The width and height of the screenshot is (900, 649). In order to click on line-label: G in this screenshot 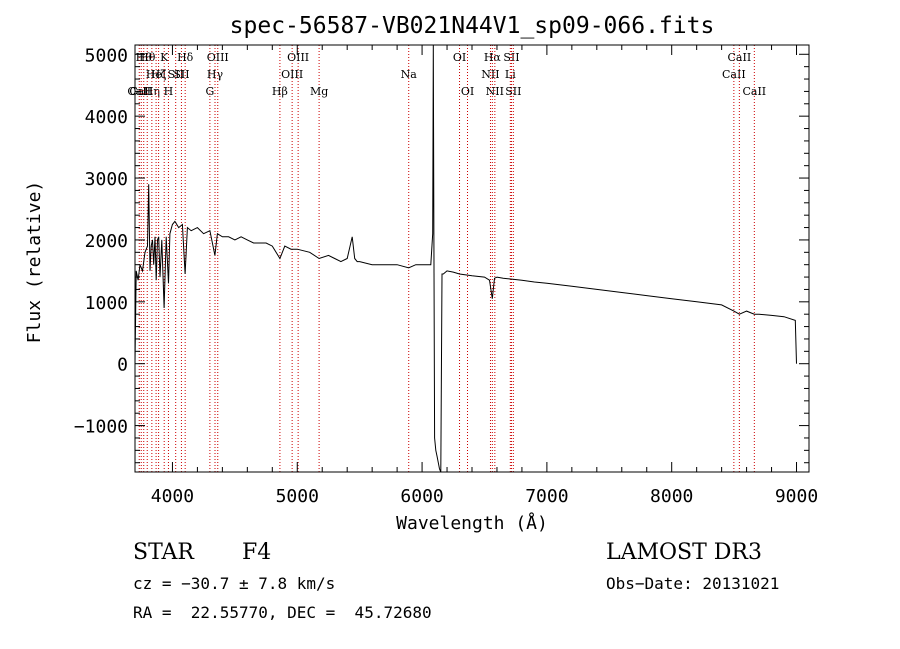, I will do `click(209, 91)`.